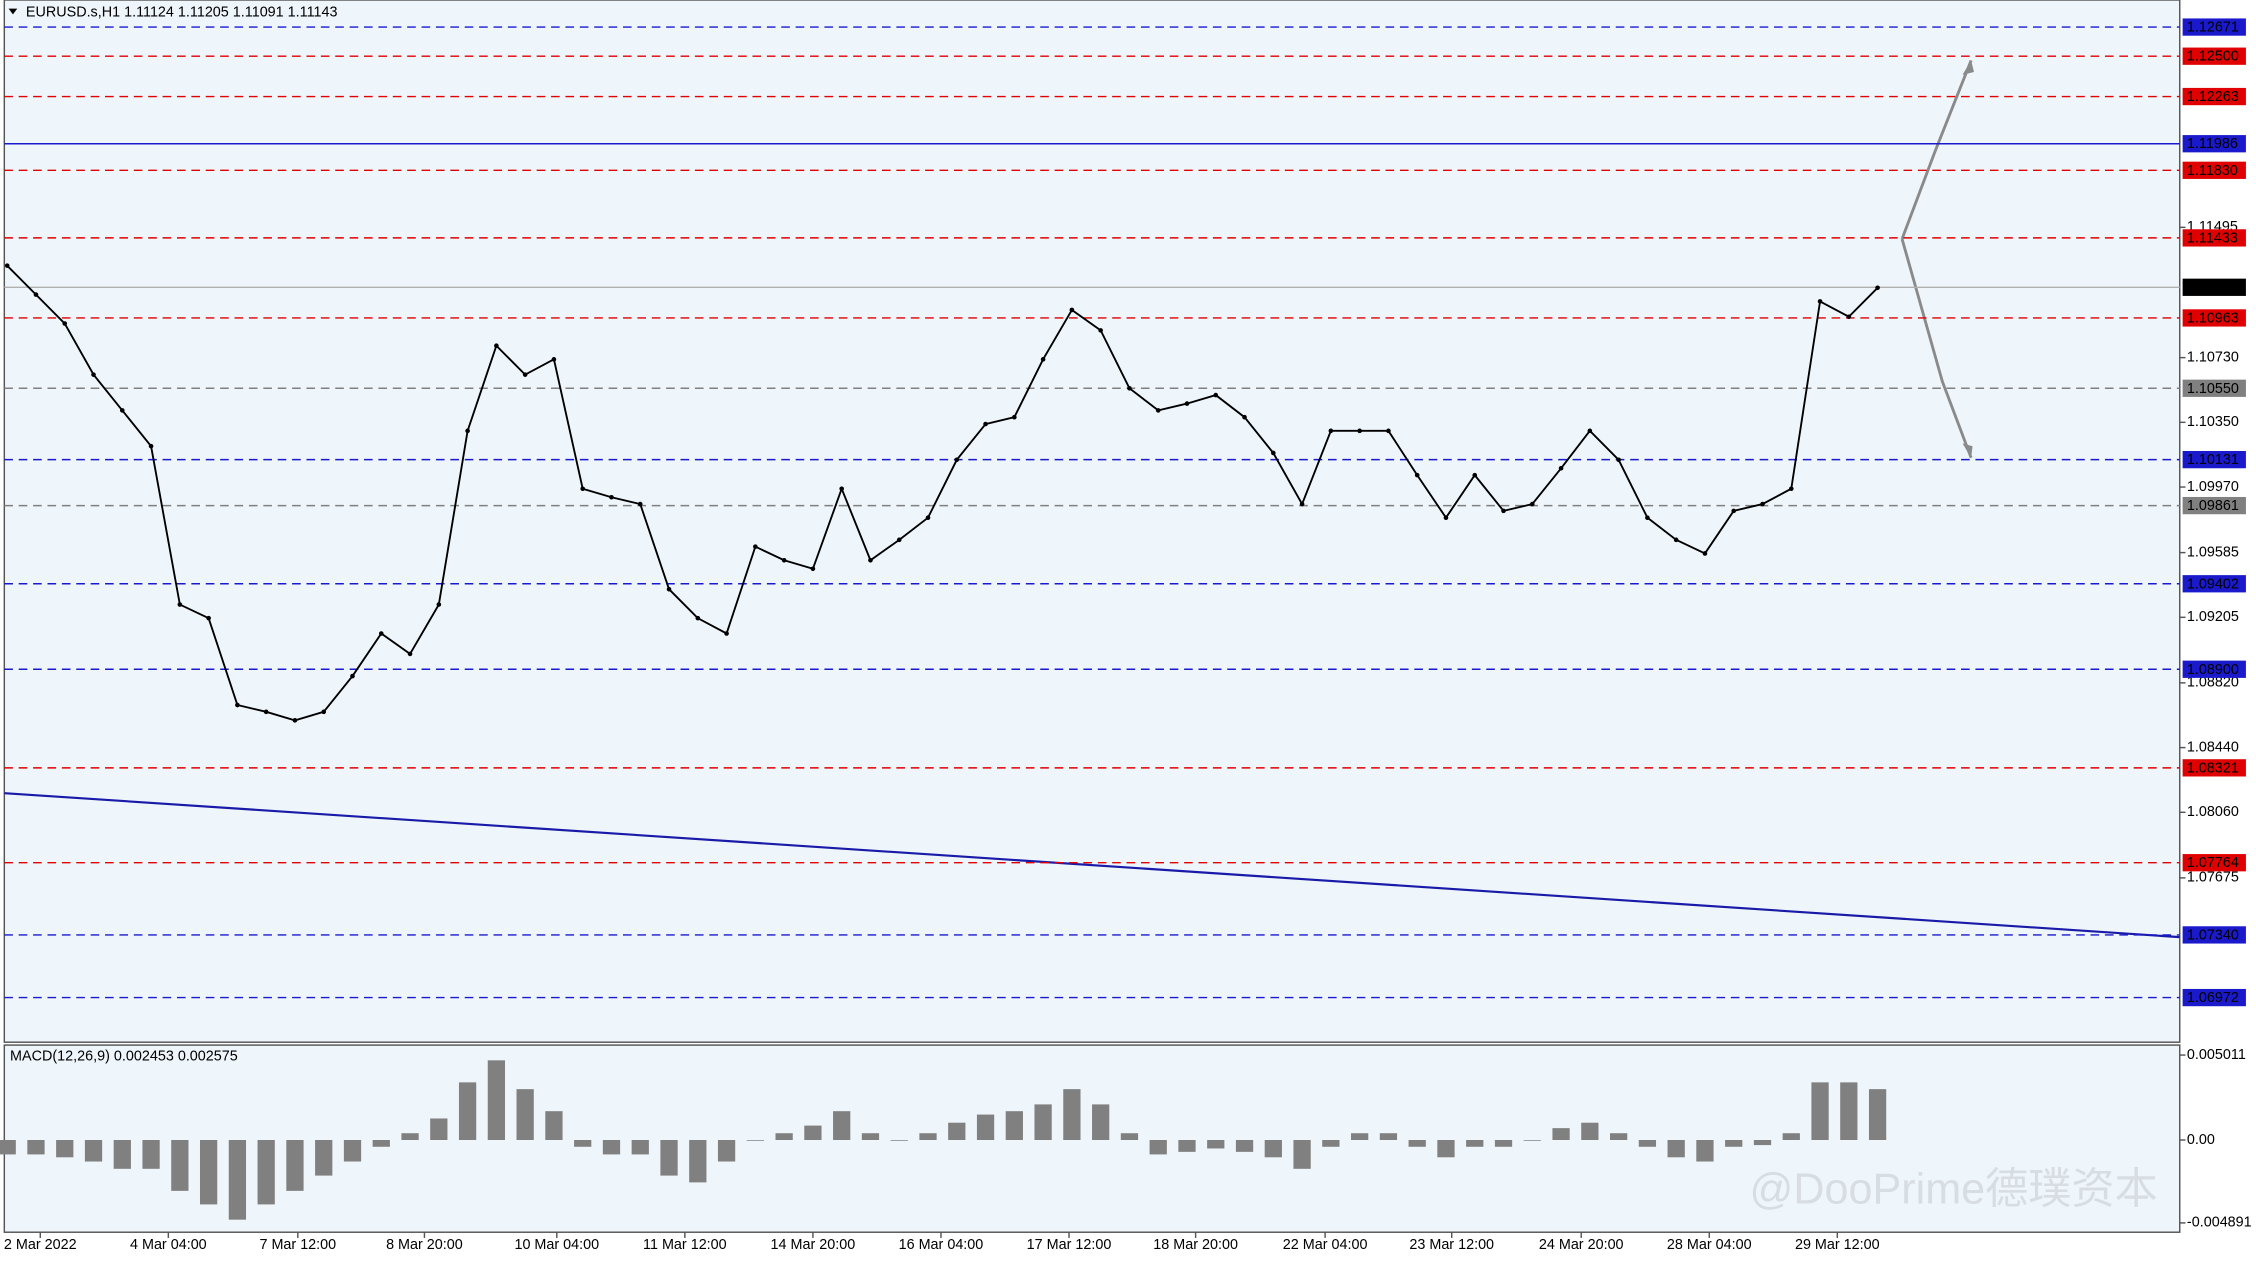  I want to click on level-label: 1.07764, so click(2213, 863).